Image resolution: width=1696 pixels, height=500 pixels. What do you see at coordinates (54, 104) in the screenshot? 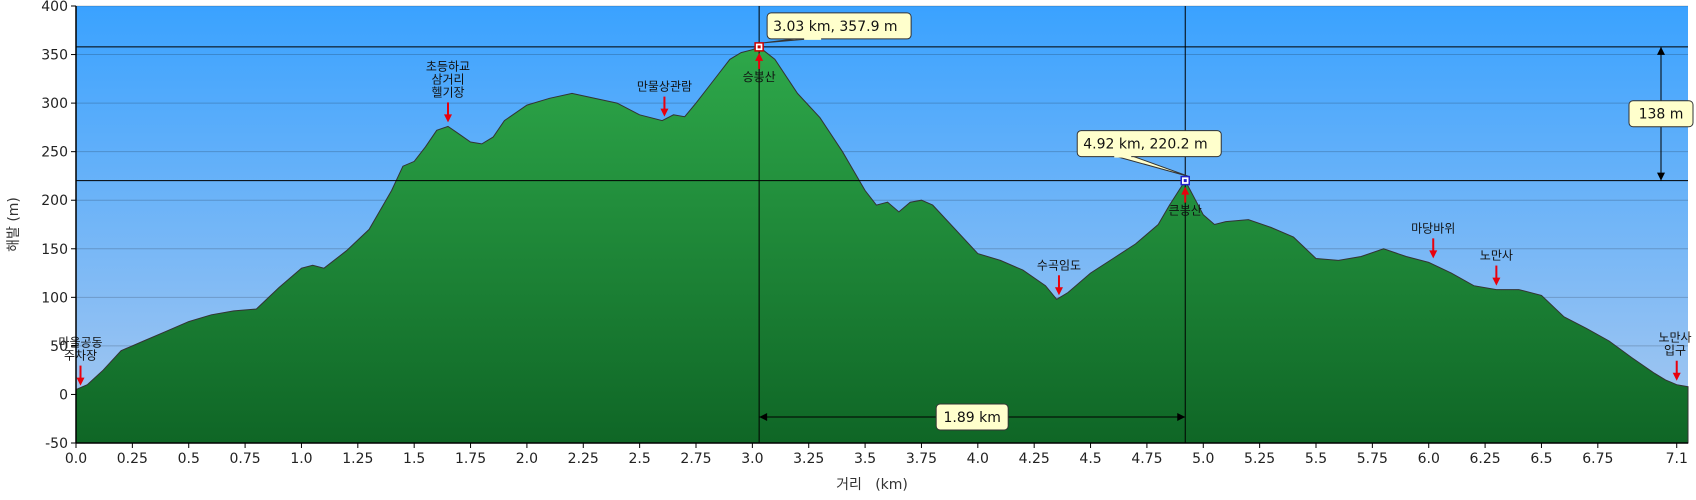
I see `y-tick-label: 300` at bounding box center [54, 104].